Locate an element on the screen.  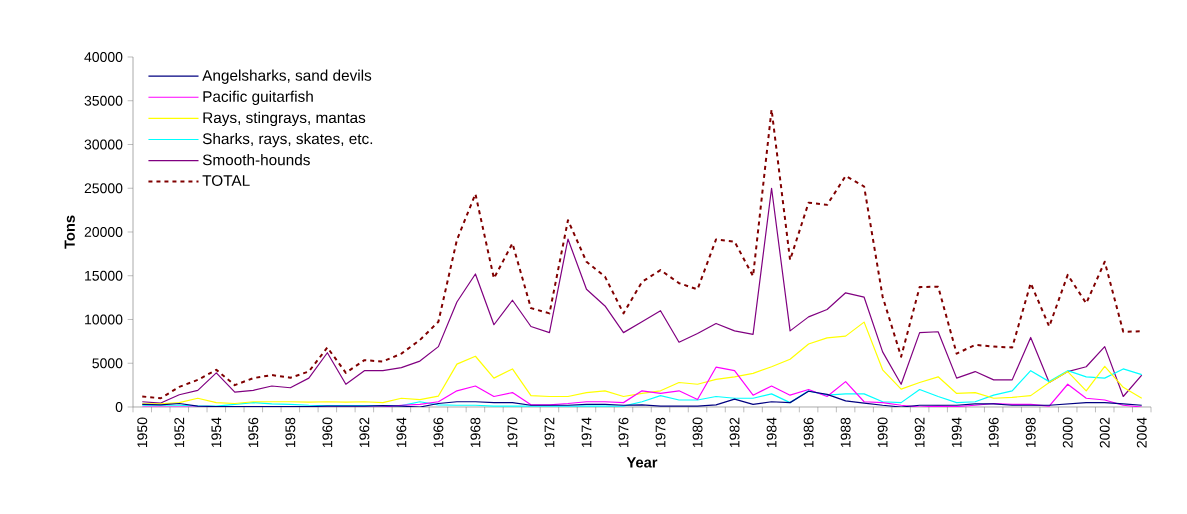
x-tick-label: 1974 is located at coordinates (586, 432).